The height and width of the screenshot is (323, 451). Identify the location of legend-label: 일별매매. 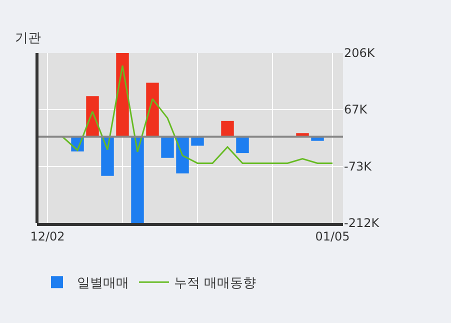
(103, 284).